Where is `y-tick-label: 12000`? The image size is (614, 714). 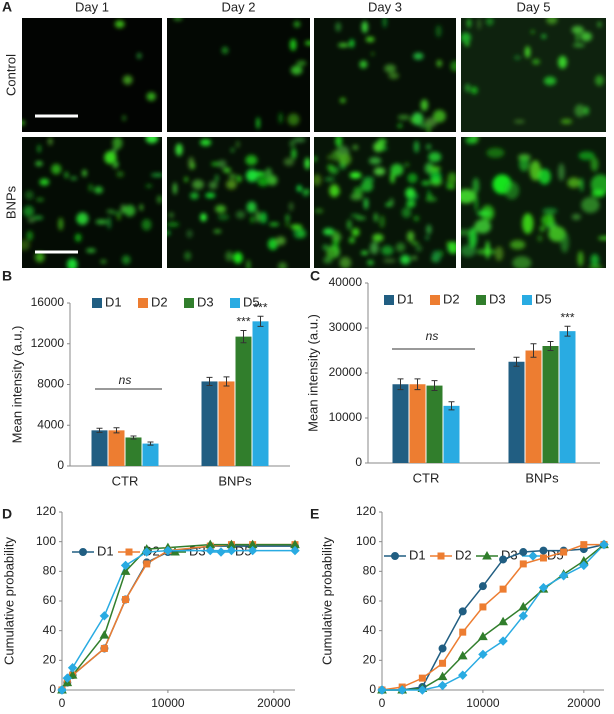 y-tick-label: 12000 is located at coordinates (48, 343).